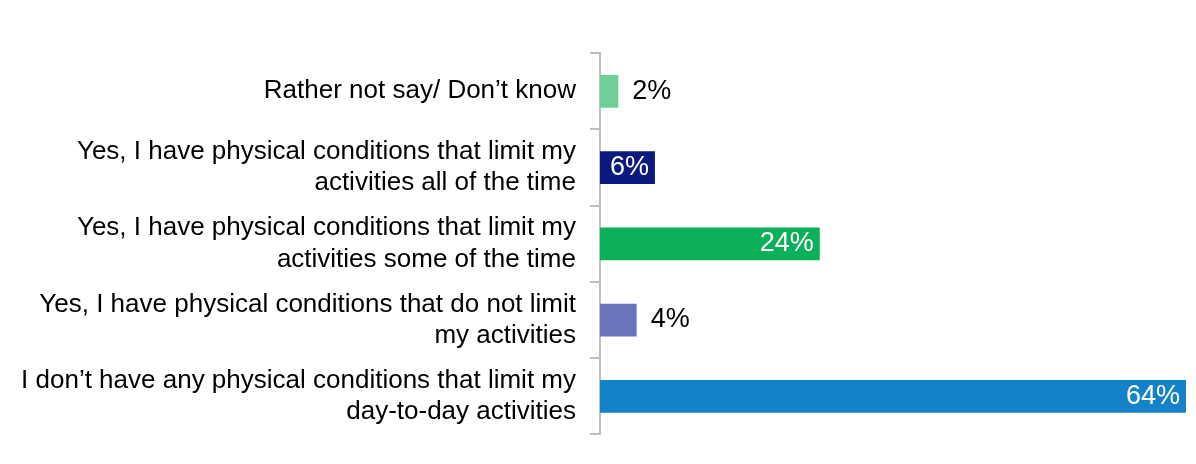  Describe the element at coordinates (420, 89) in the screenshot. I see `y-tick-label: Rather not say/ Don’t know` at that location.